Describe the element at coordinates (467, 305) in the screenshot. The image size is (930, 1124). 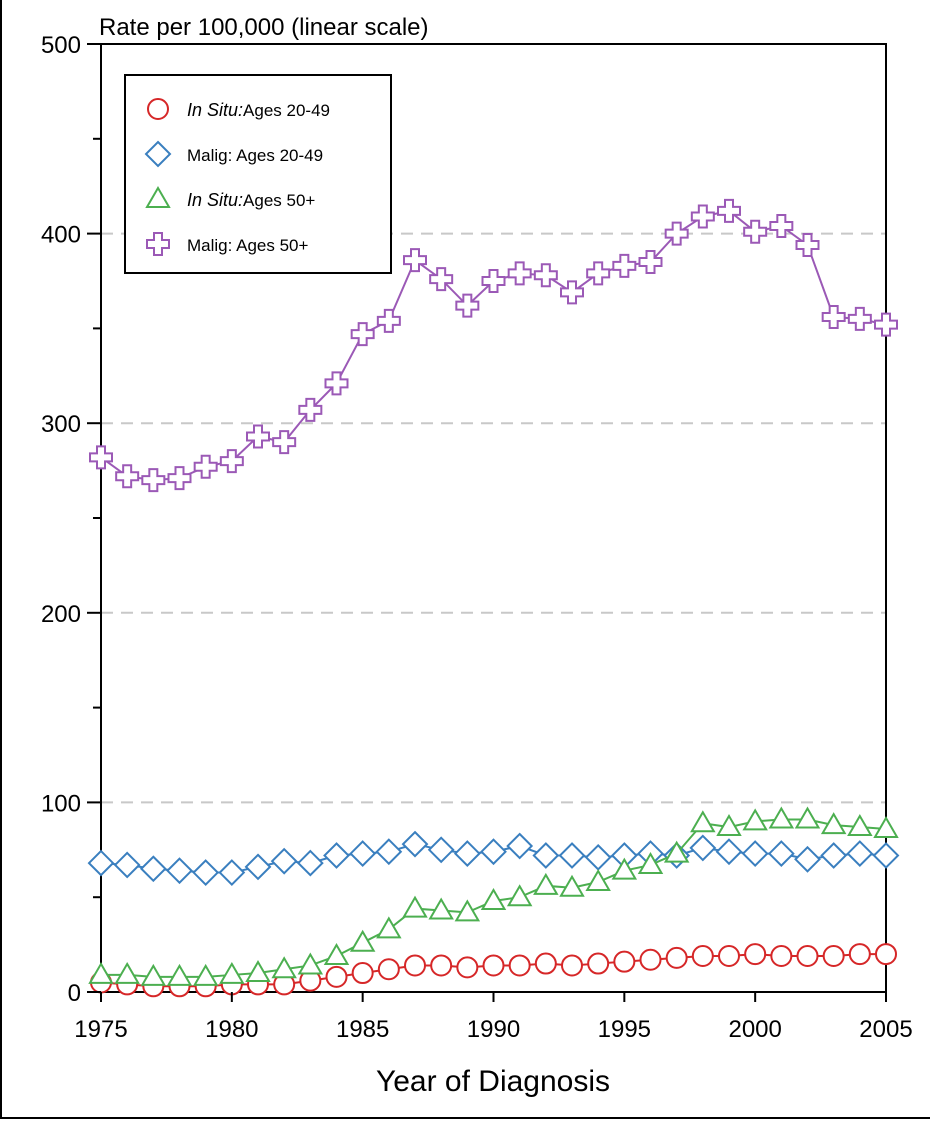
I see `data-point-3-1989` at that location.